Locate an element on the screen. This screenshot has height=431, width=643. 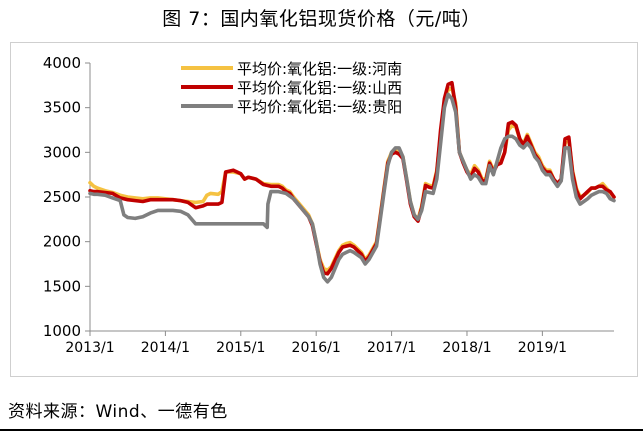
x-tick-label: 2019/1 is located at coordinates (542, 348).